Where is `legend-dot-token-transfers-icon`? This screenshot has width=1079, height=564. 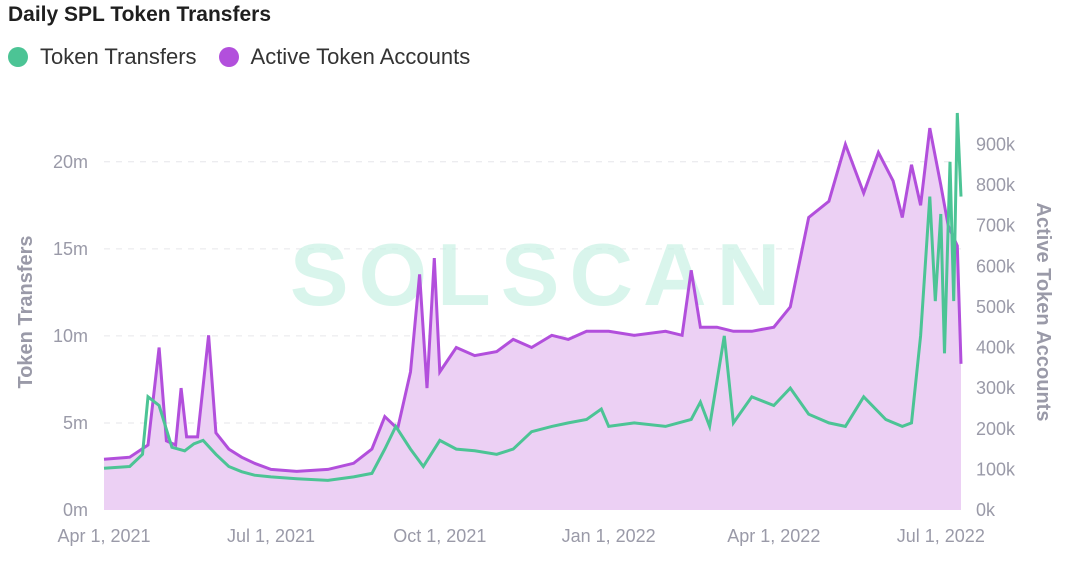
legend-dot-token-transfers-icon is located at coordinates (18, 57).